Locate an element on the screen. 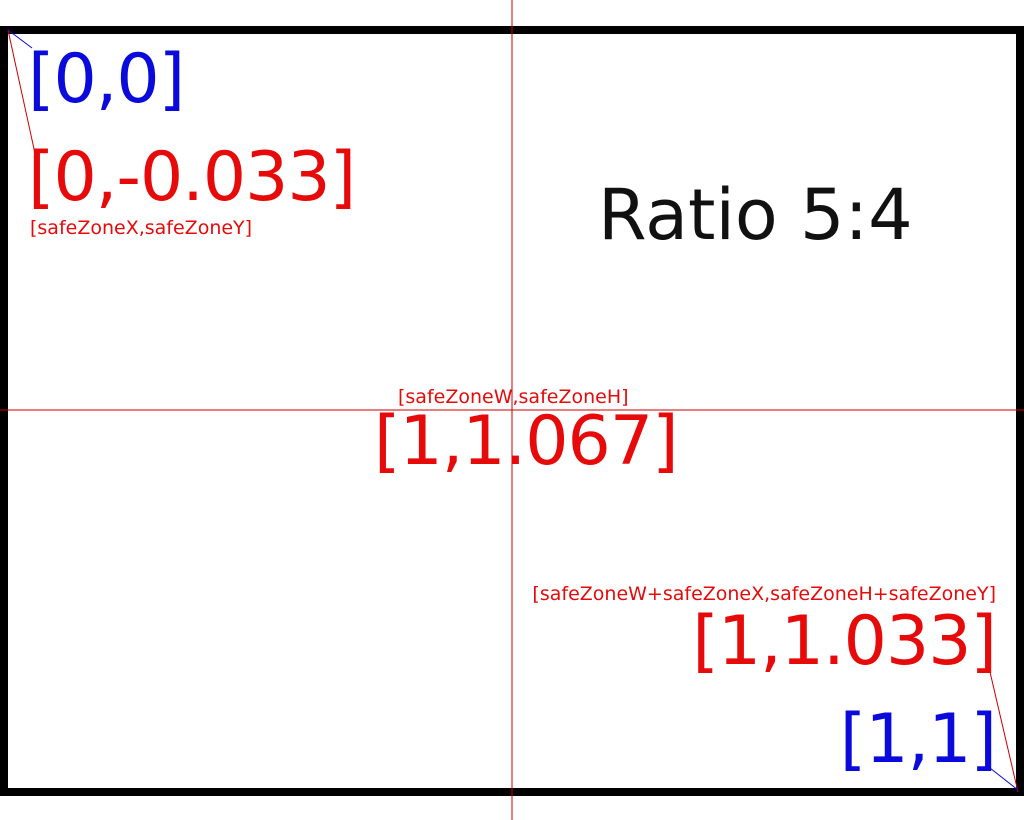 This screenshot has width=1024, height=820. top-left-blue-pointer is located at coordinates (20, 39).